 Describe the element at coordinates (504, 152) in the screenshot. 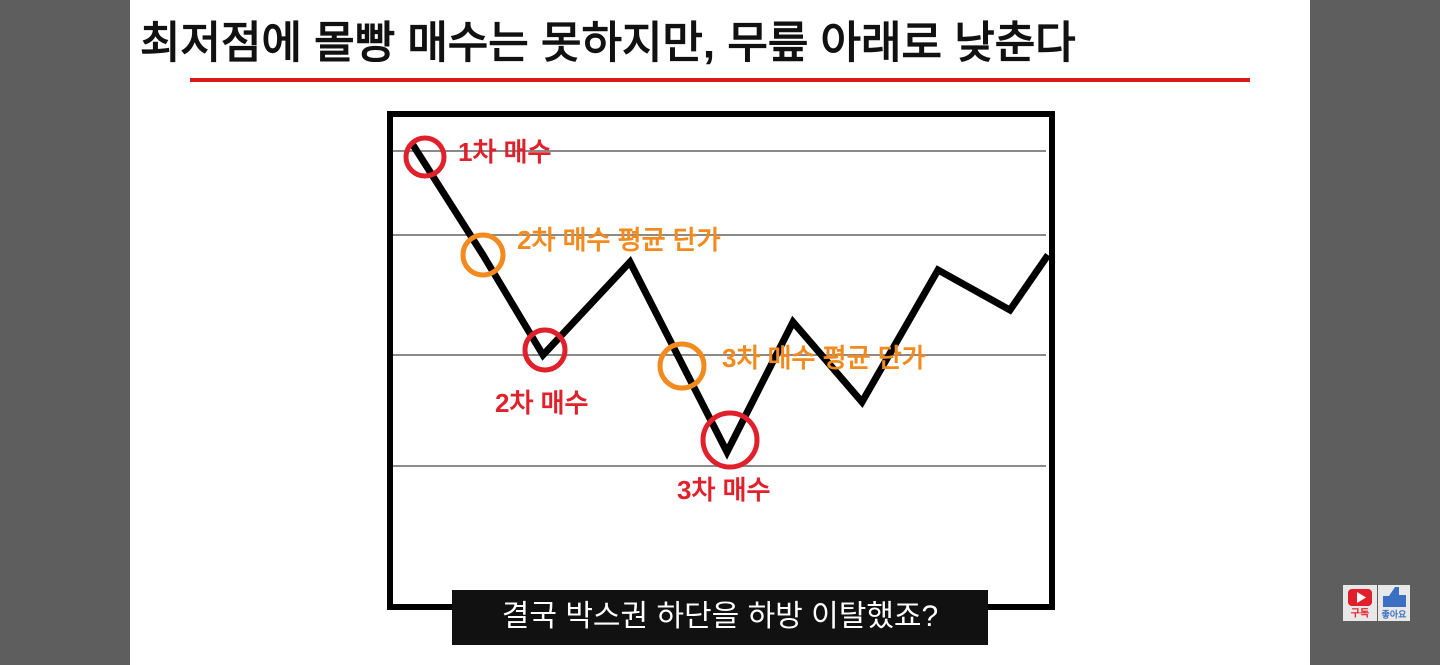

I see `label: 1차 매수` at that location.